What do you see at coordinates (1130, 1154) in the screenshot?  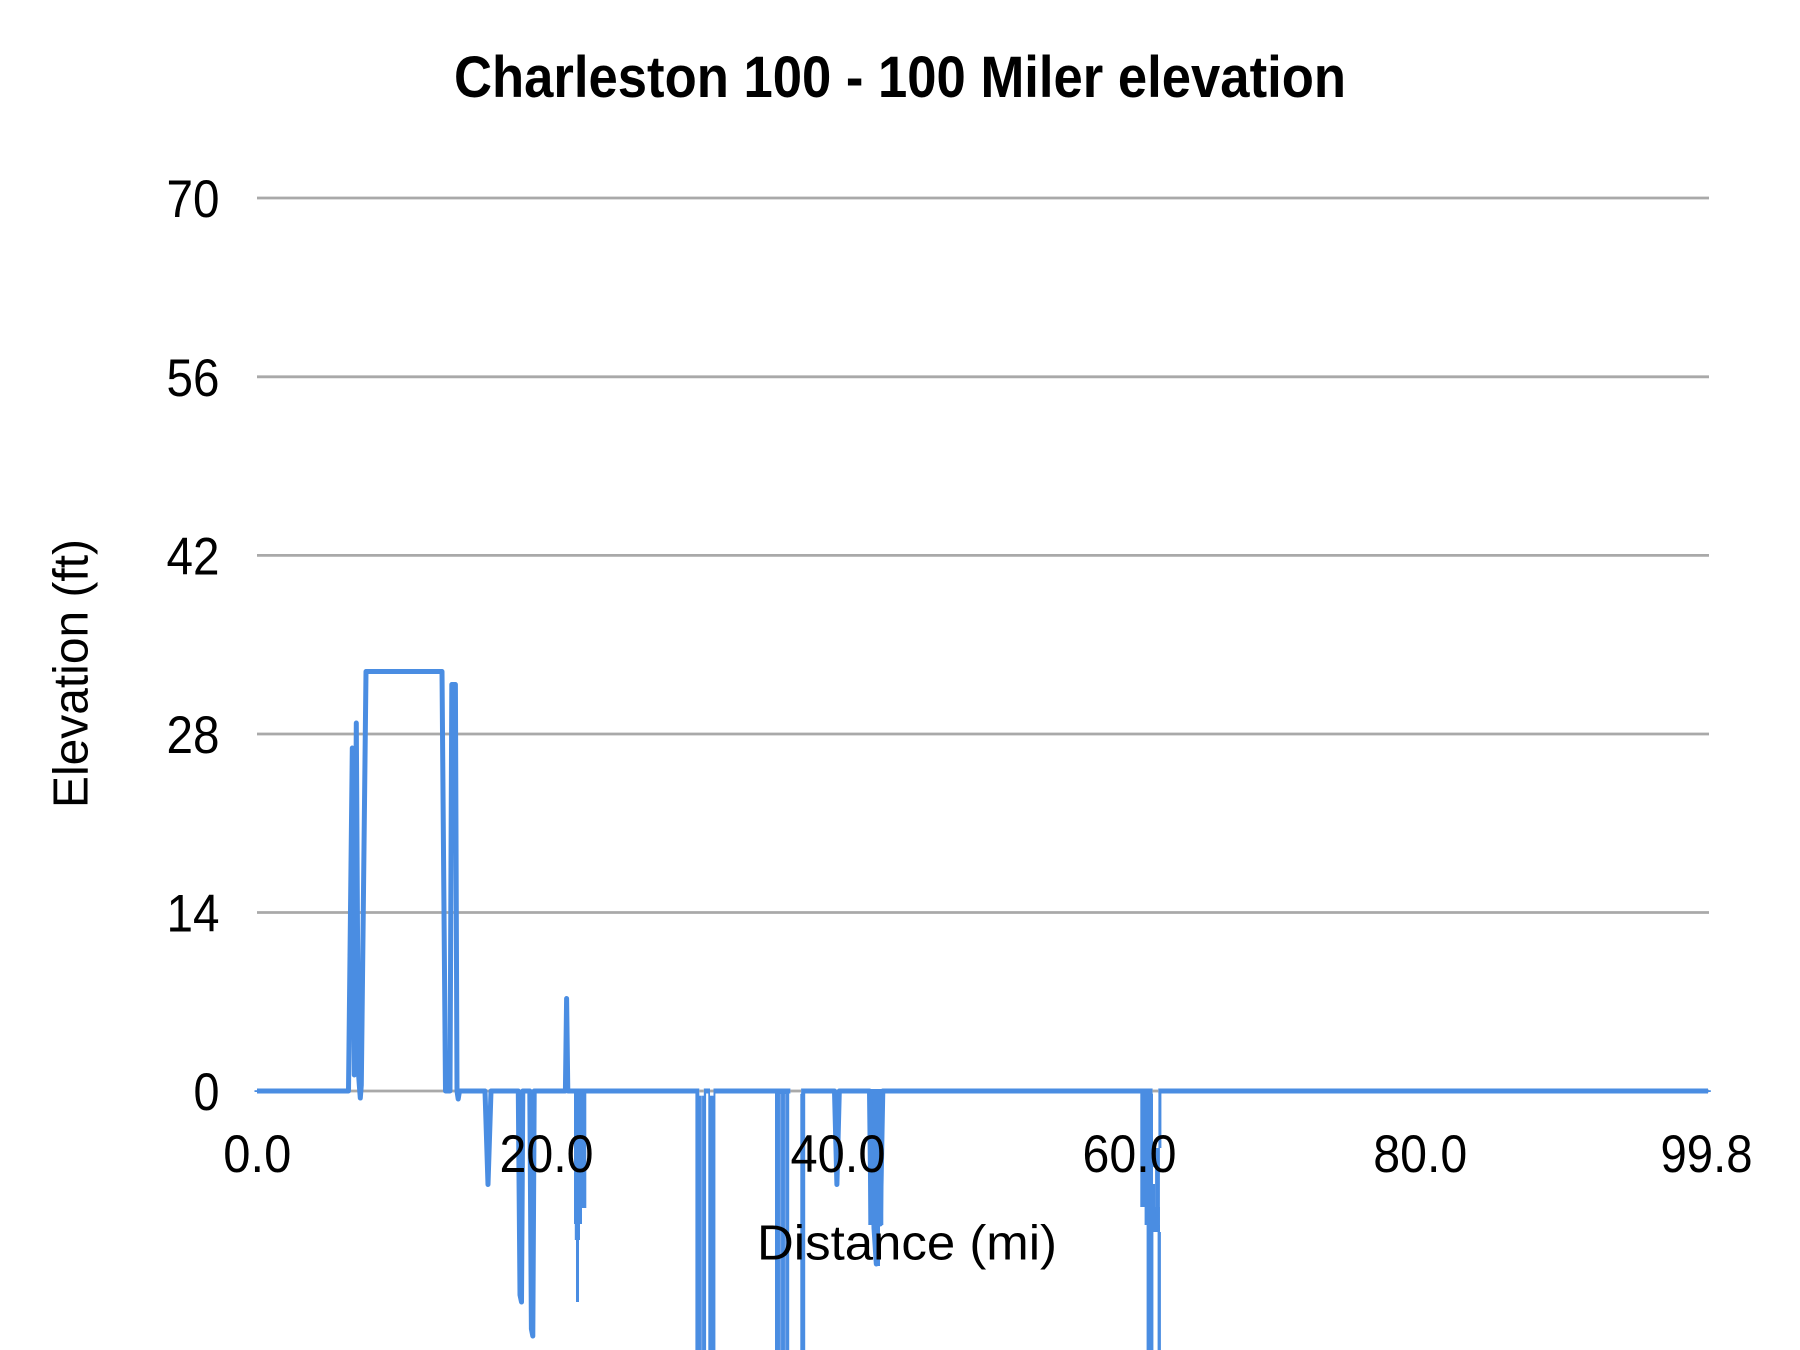 I see `svg-text: 60.0` at bounding box center [1130, 1154].